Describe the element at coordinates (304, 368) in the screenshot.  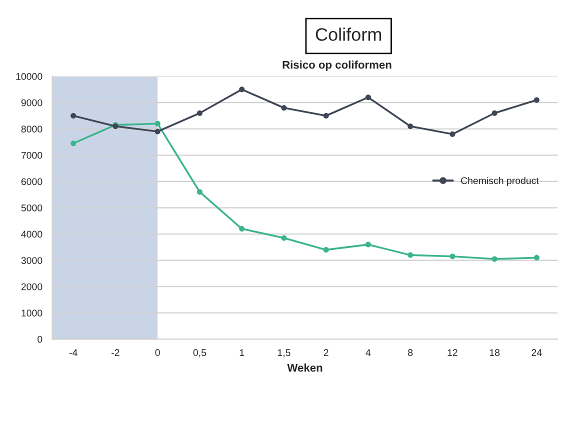
I see `x-axis-title: Weken` at that location.